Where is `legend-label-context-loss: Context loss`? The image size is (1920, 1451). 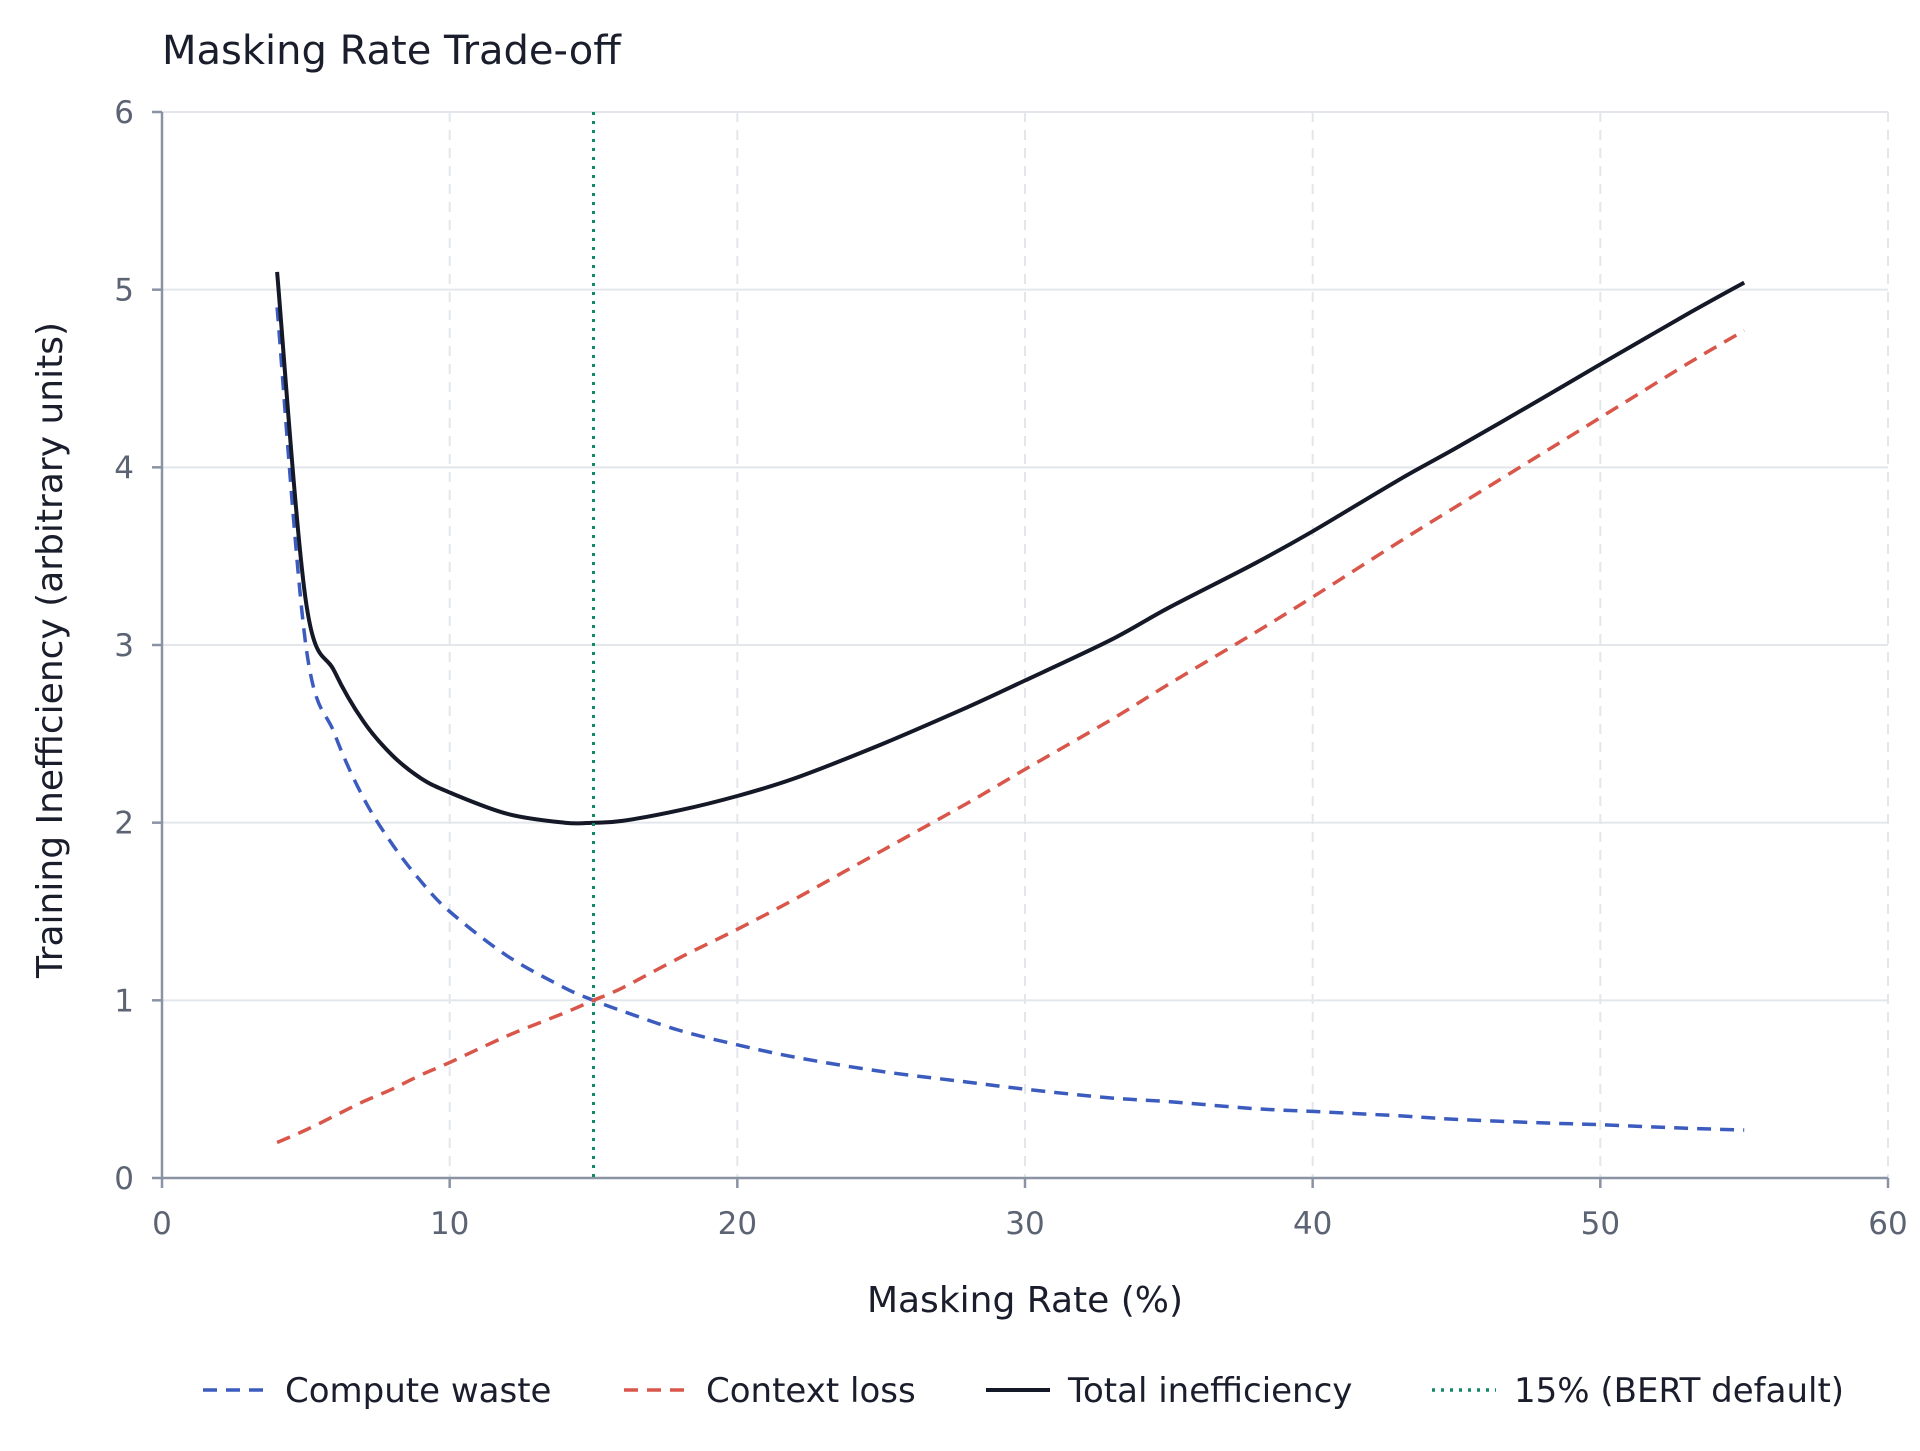
legend-label-context-loss: Context loss is located at coordinates (811, 1391).